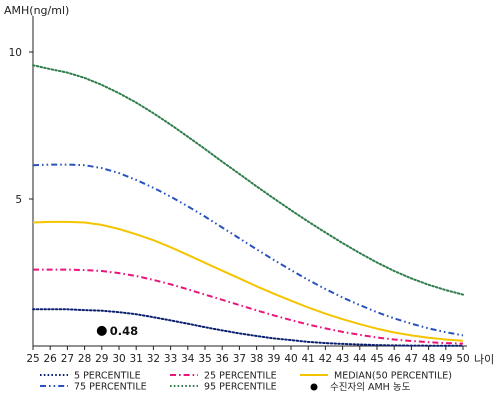  Describe the element at coordinates (393, 376) in the screenshot. I see `legend-label: MEDIAN(50 PERCENTILE)` at that location.